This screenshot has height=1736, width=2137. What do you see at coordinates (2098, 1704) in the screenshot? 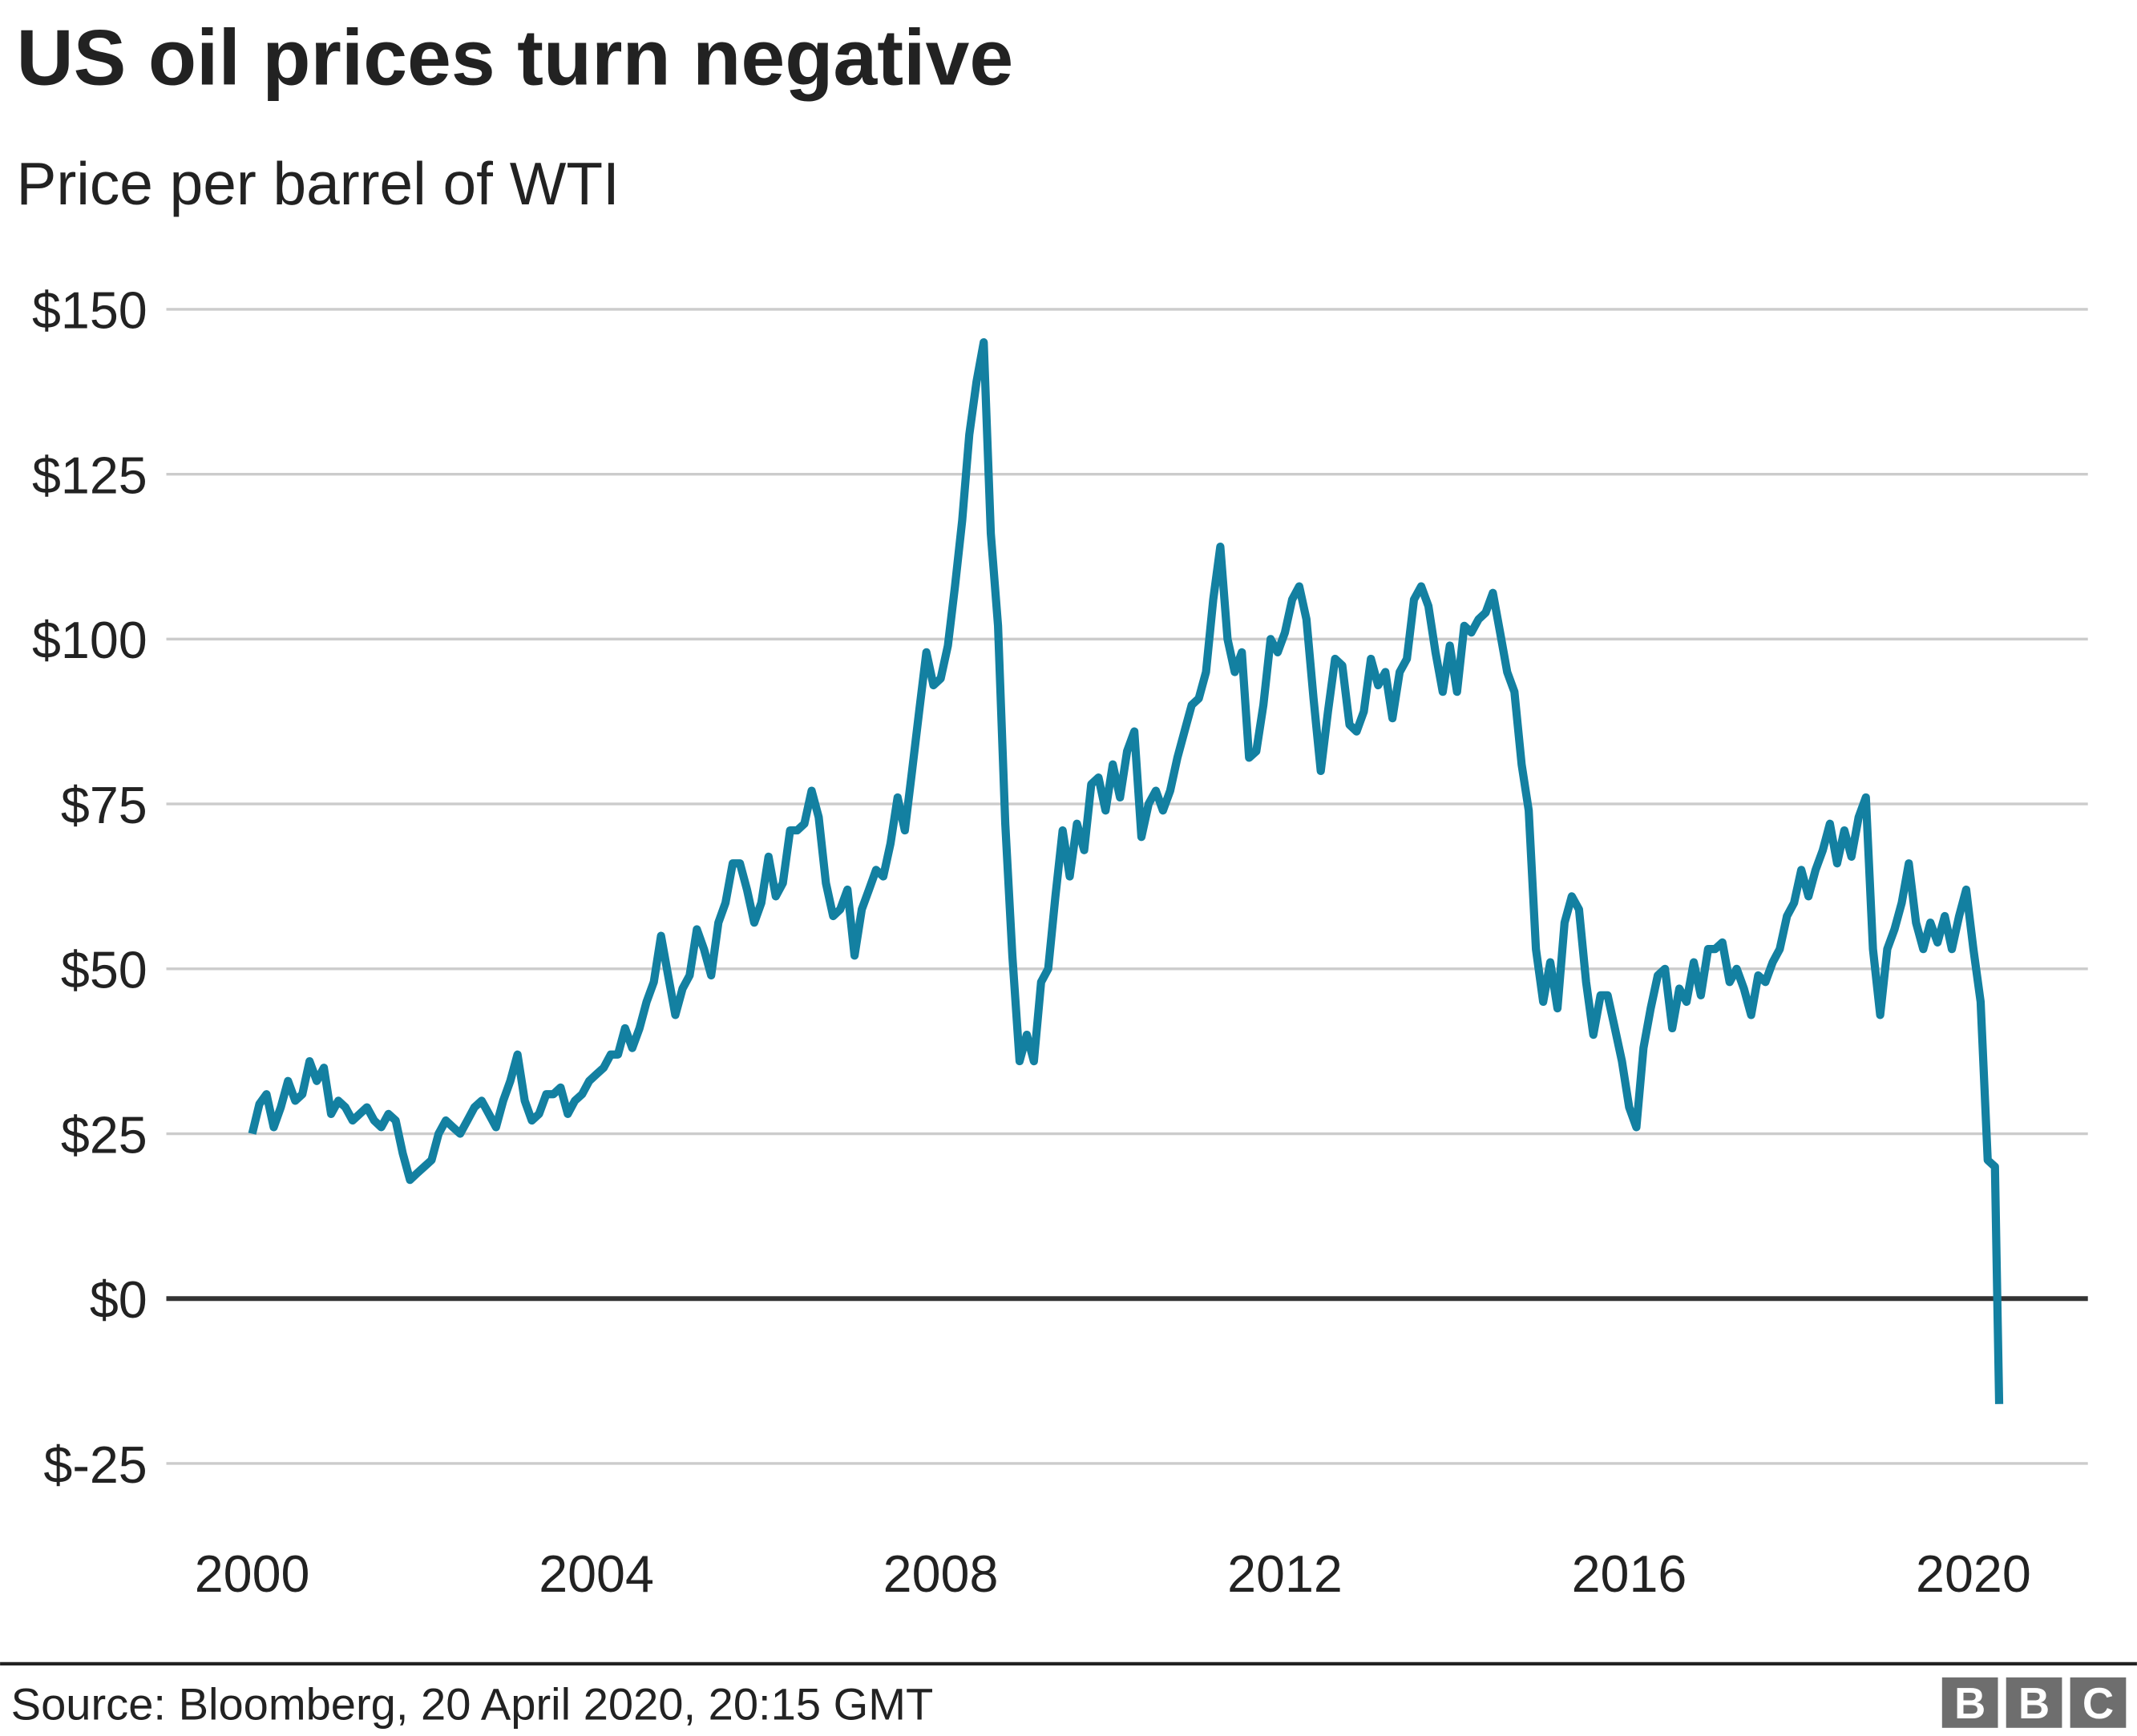
I see `svg-text: C` at bounding box center [2098, 1704].